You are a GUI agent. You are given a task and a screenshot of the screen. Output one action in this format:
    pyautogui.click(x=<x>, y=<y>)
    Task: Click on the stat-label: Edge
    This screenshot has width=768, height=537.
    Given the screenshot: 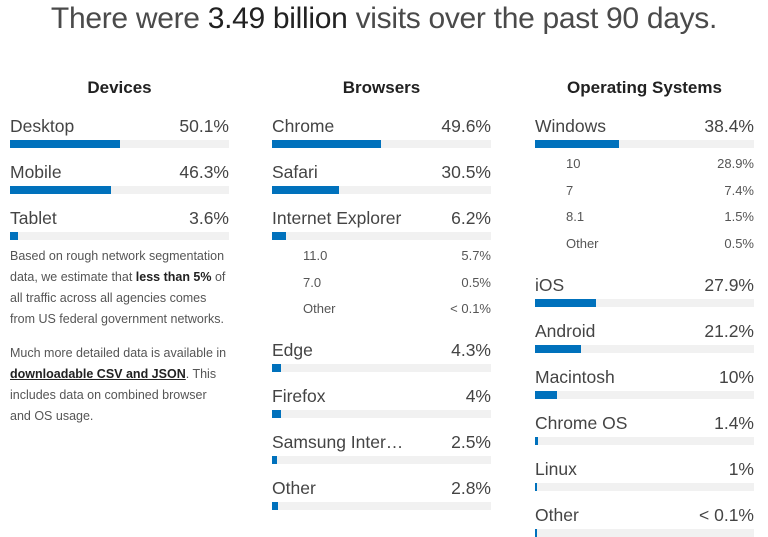 What is the action you would take?
    pyautogui.click(x=292, y=350)
    